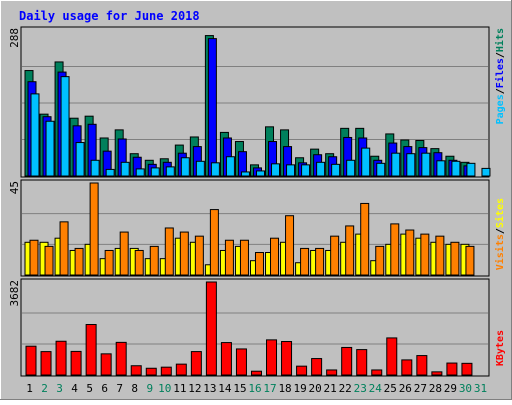 This screenshot has width=512, height=405. What do you see at coordinates (104, 388) in the screenshot?
I see `day-label: 6` at bounding box center [104, 388].